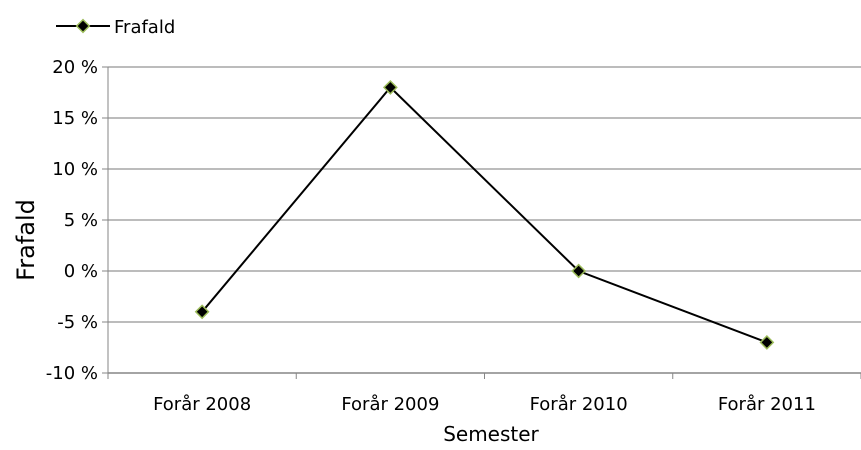  What do you see at coordinates (75, 169) in the screenshot?
I see `y-tick-label: 10 %` at bounding box center [75, 169].